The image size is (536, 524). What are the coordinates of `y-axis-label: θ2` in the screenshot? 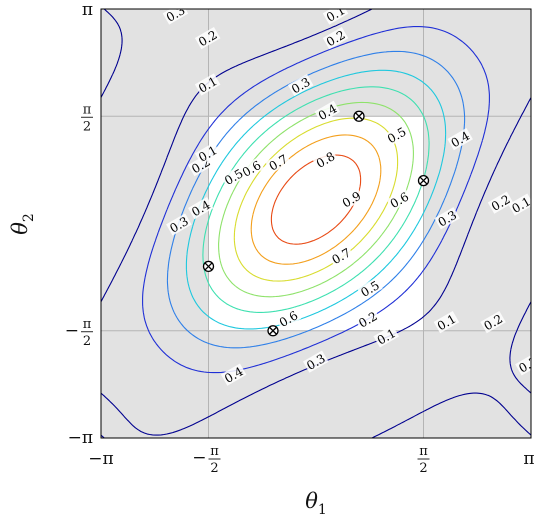 It's located at (22, 224).